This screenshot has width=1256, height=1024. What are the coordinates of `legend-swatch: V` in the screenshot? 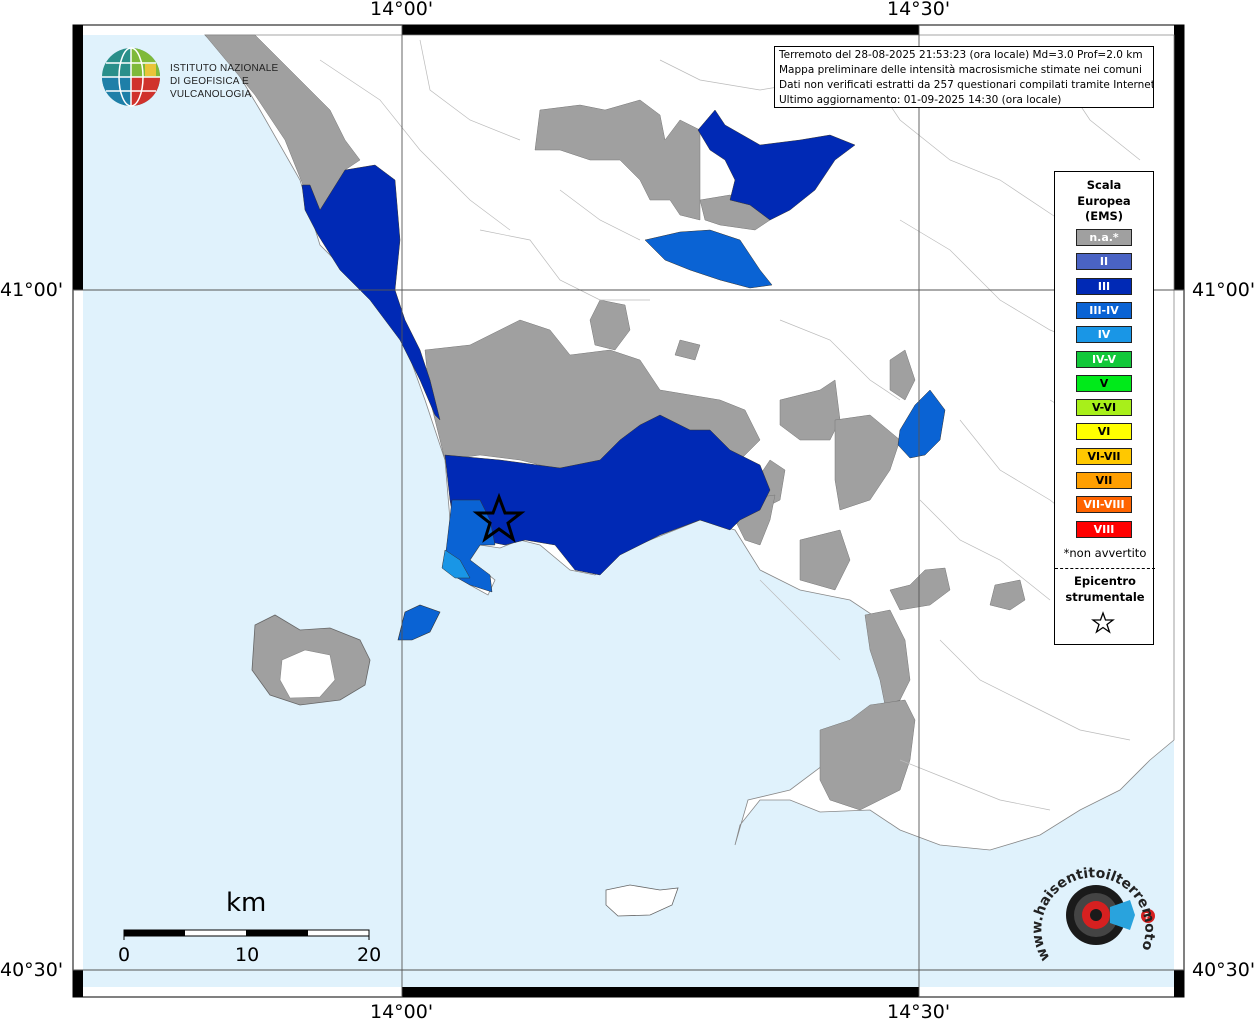 It's located at (1104, 383).